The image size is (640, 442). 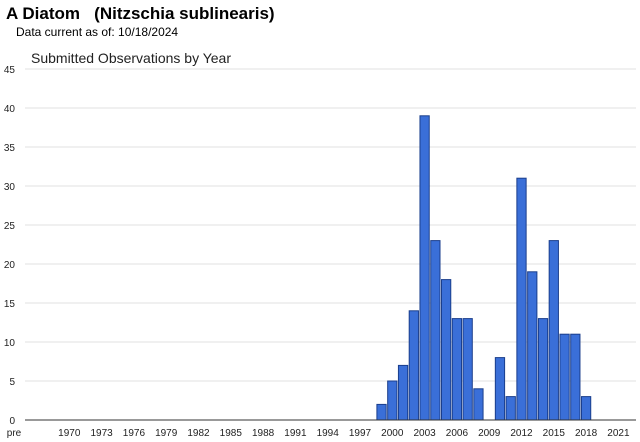 What do you see at coordinates (446, 350) in the screenshot?
I see `bar: 2005: 18` at bounding box center [446, 350].